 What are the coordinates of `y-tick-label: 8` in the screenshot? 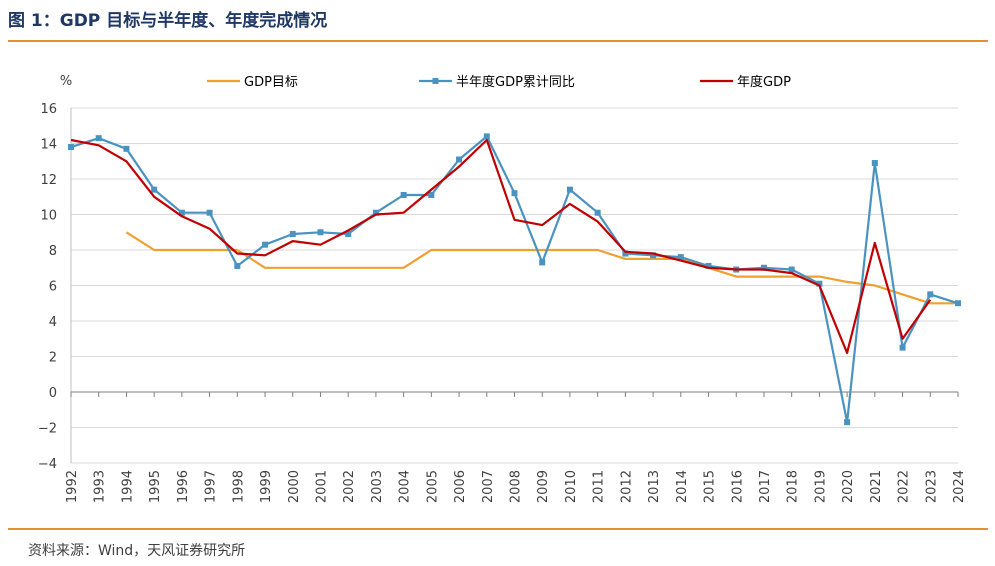 It's located at (53, 251).